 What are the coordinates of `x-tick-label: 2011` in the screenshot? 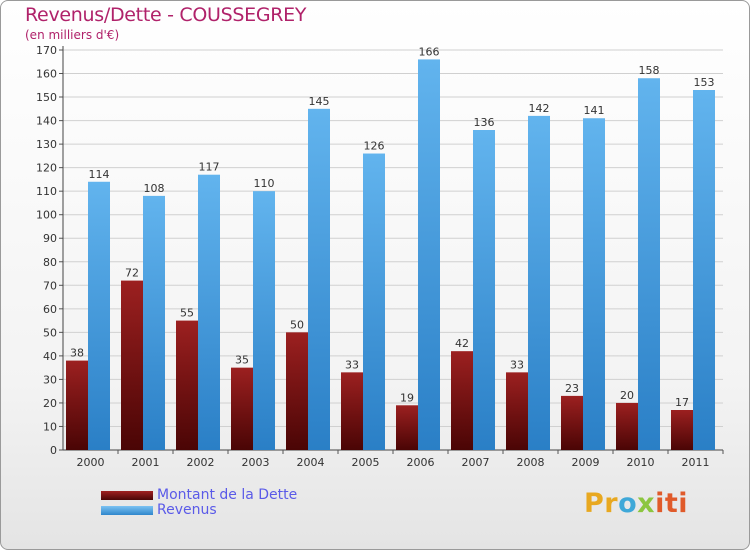 It's located at (696, 462).